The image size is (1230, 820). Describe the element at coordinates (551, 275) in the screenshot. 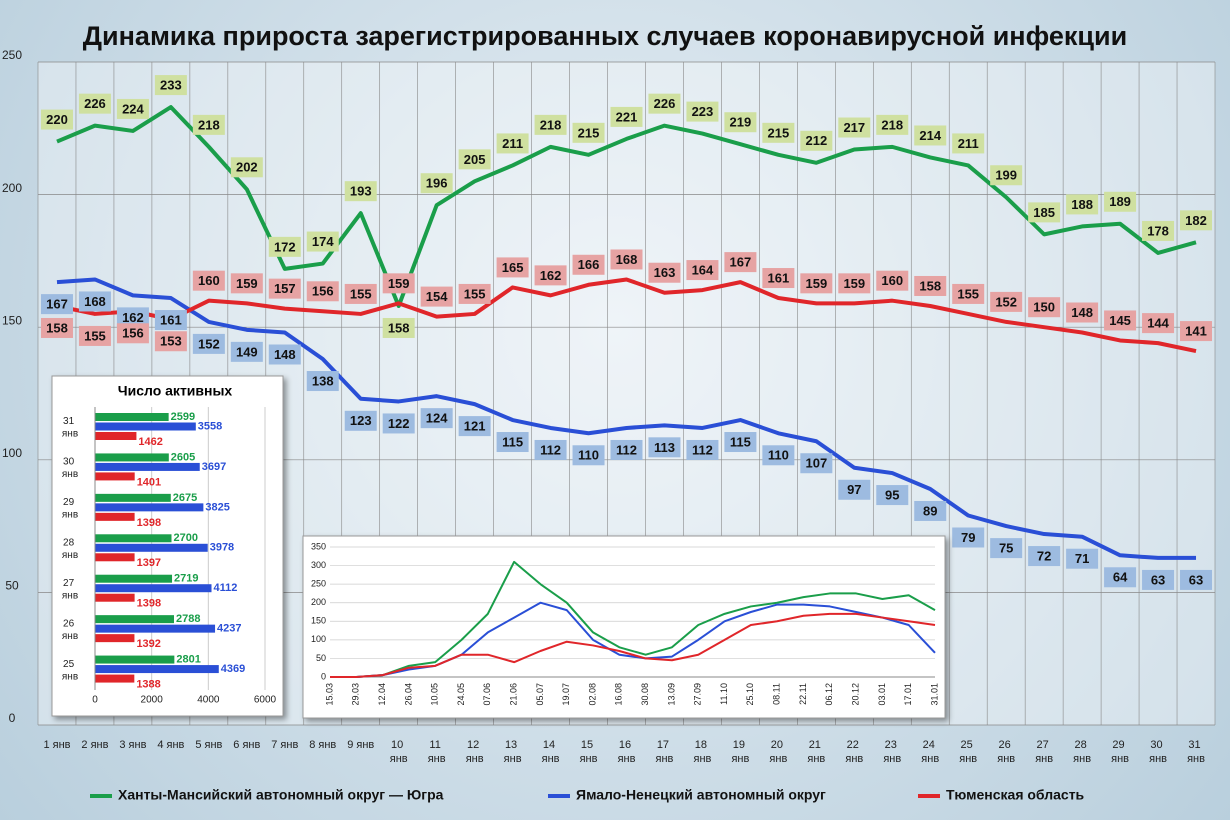

I see `data-label: 162` at that location.